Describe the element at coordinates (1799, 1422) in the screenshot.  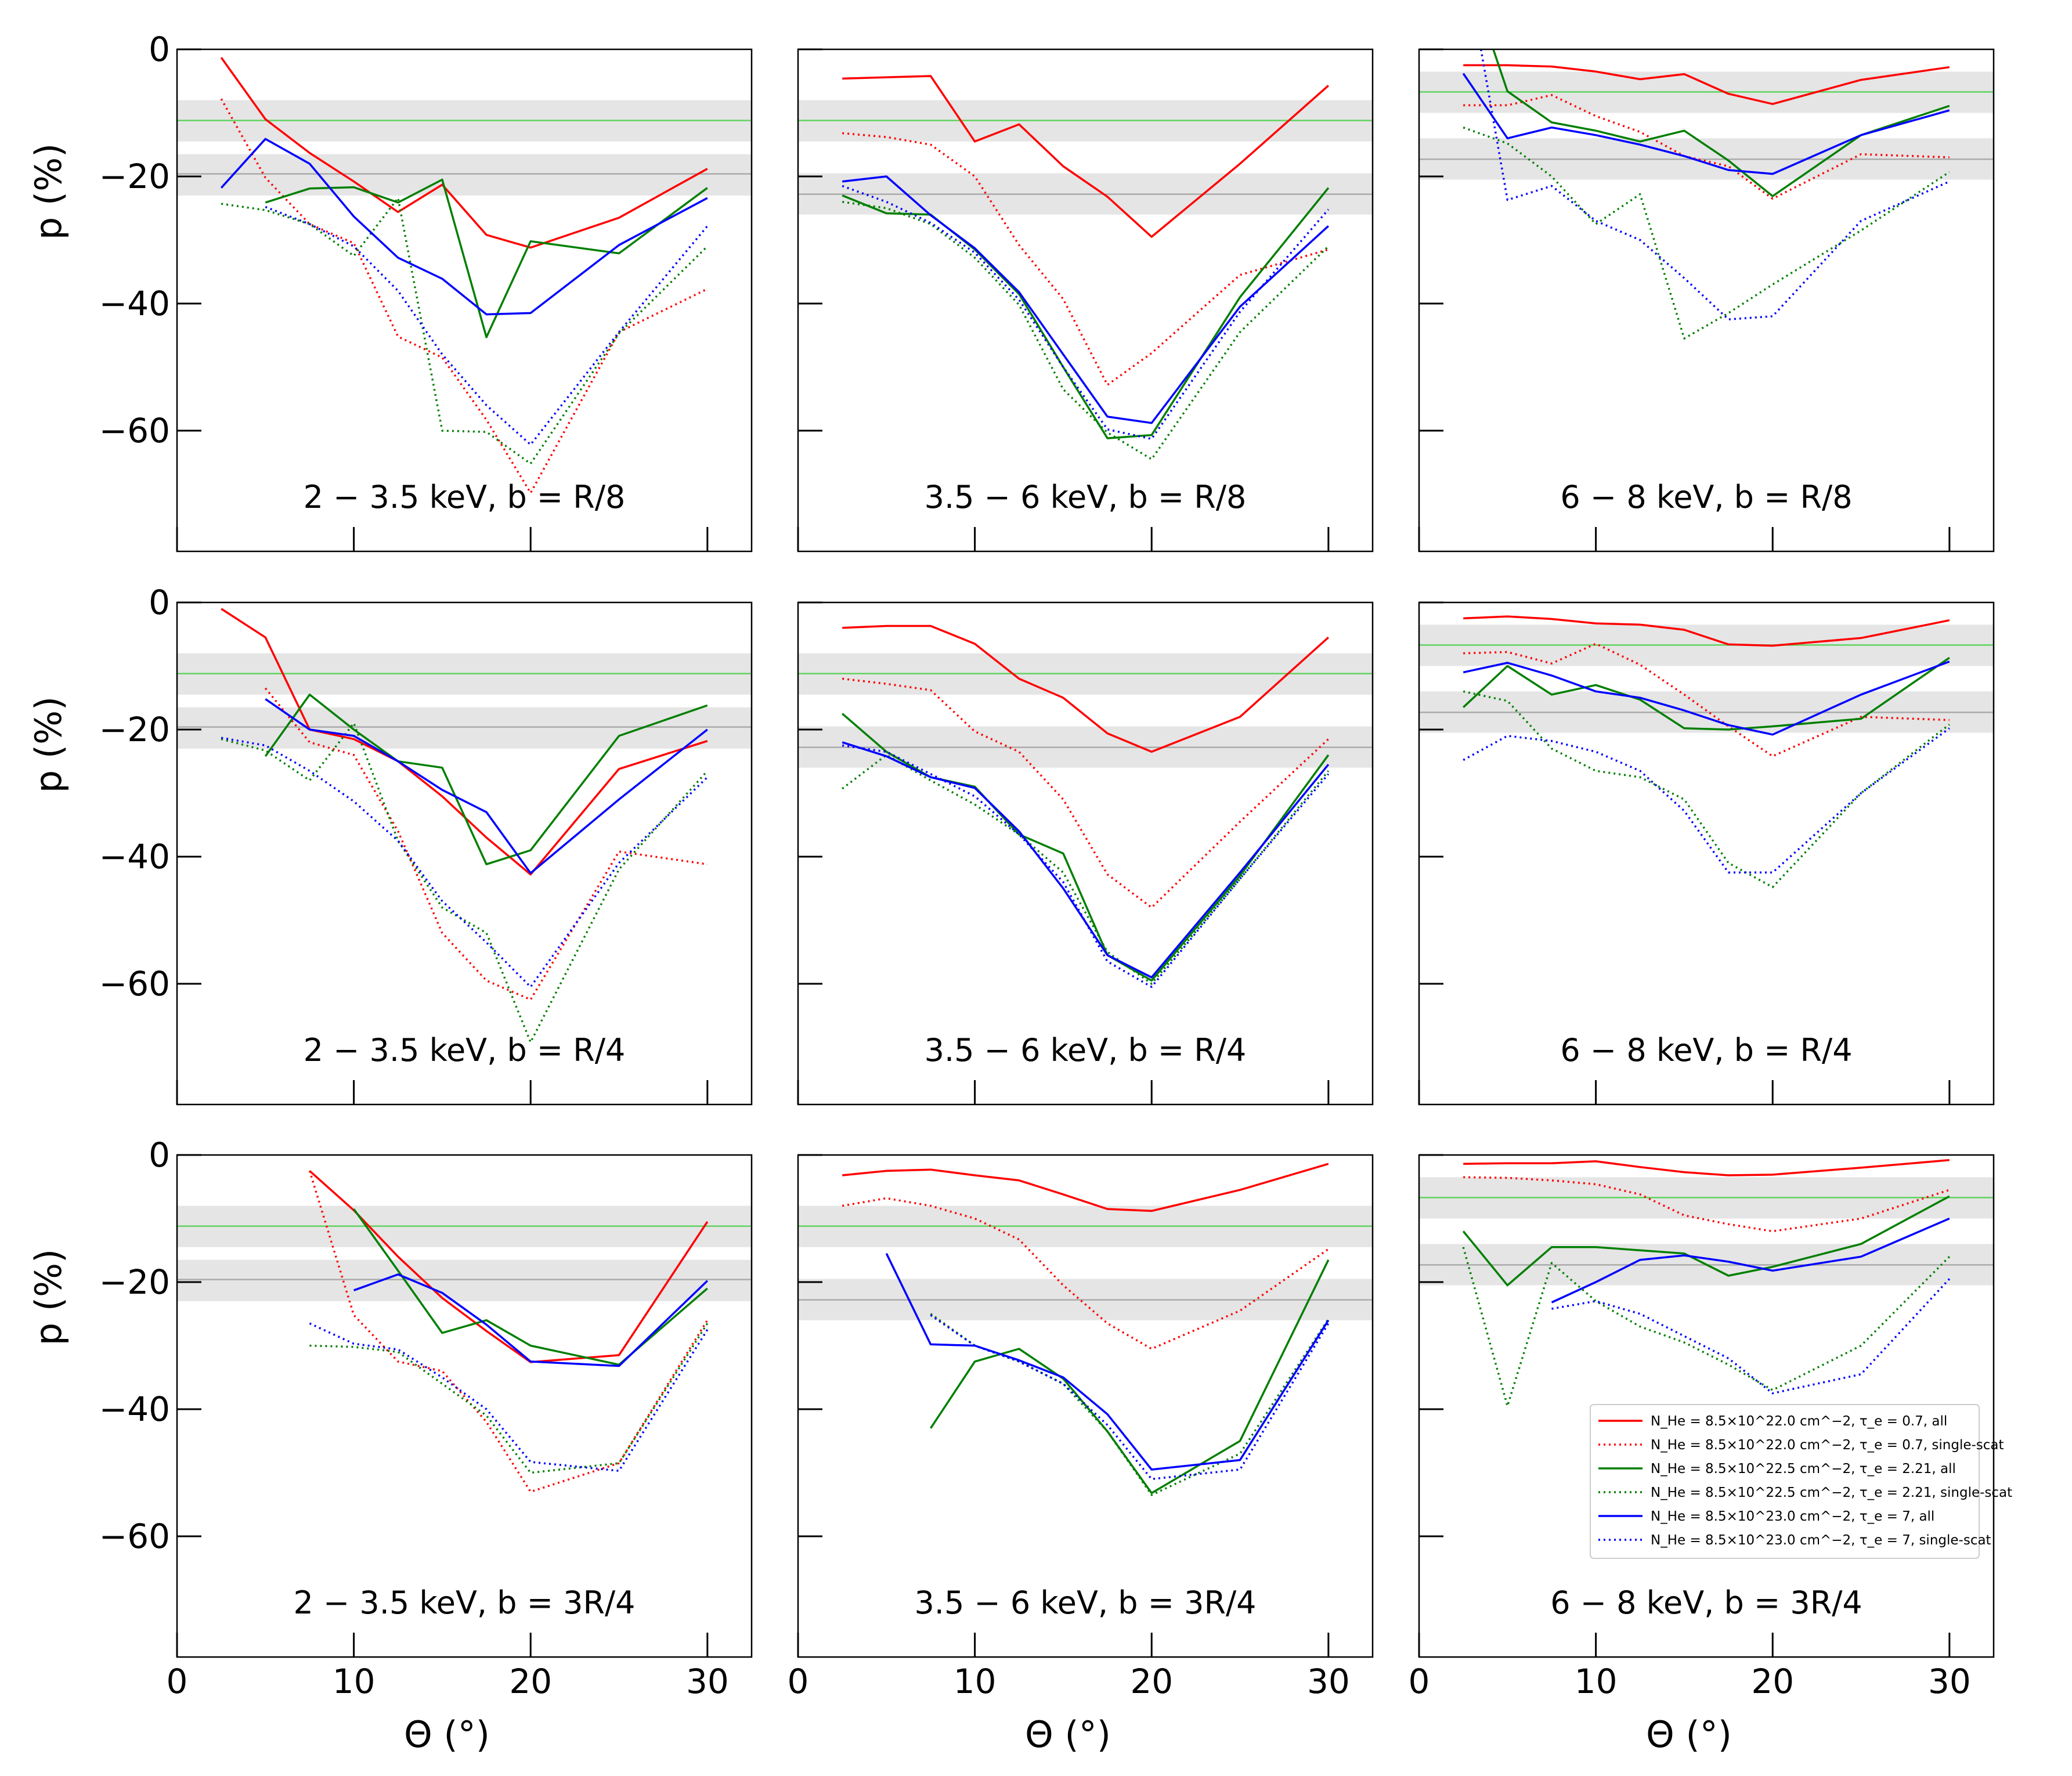
I see `legend-label: N_He = 8.5×10^22.0 cm^−2, τ_e = 0.7, all` at that location.